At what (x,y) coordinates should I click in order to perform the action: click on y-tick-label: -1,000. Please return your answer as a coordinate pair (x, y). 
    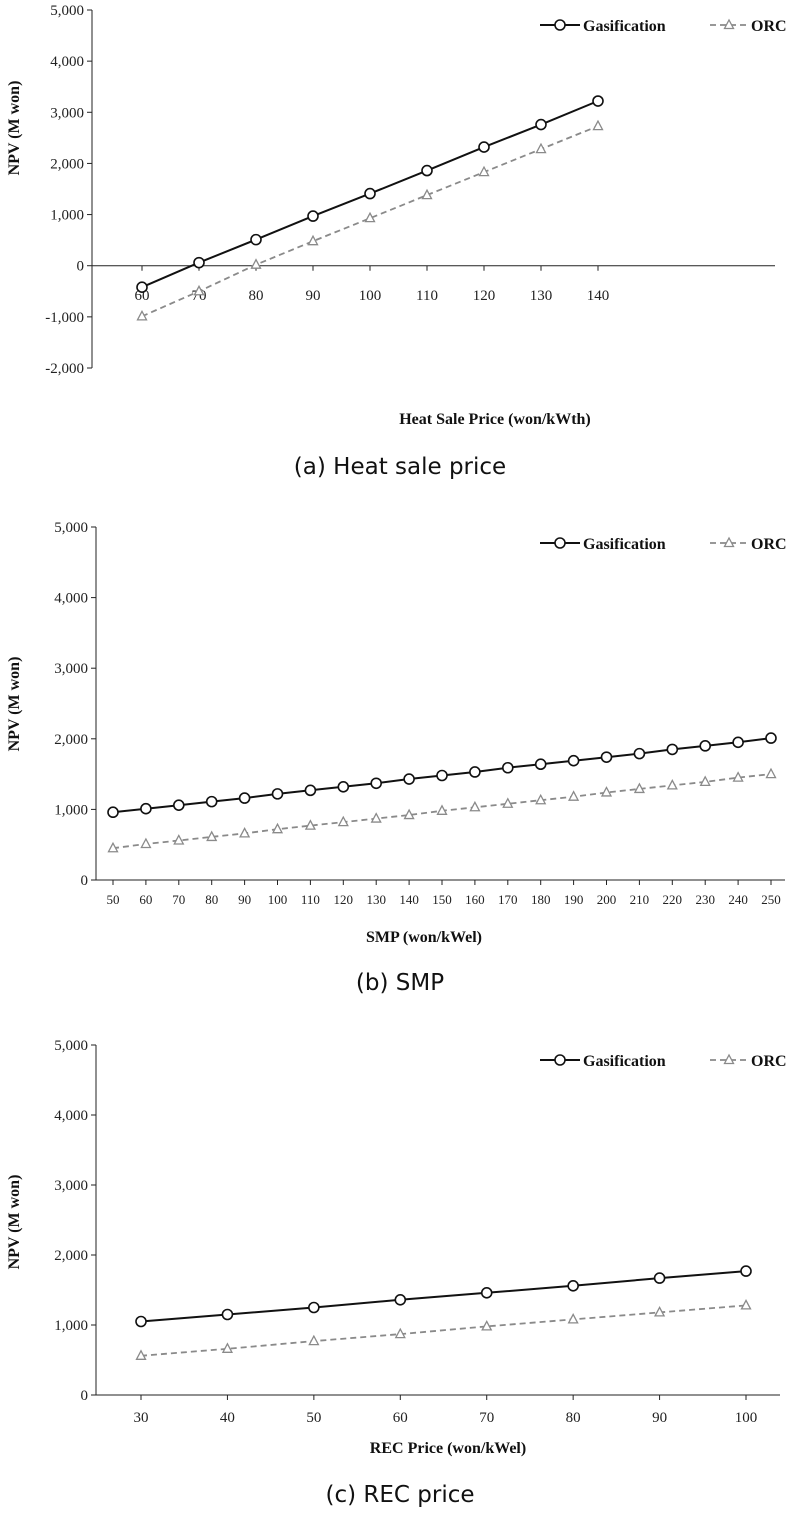
    Looking at the image, I should click on (64, 318).